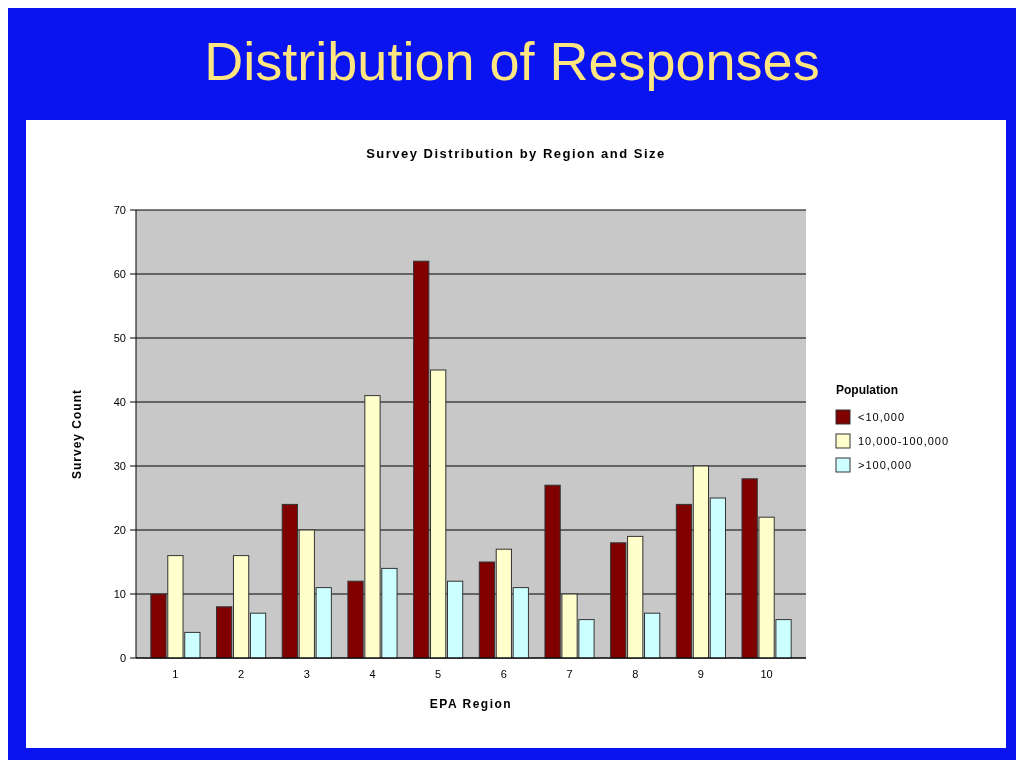  I want to click on x-tick-label: 9, so click(700, 674).